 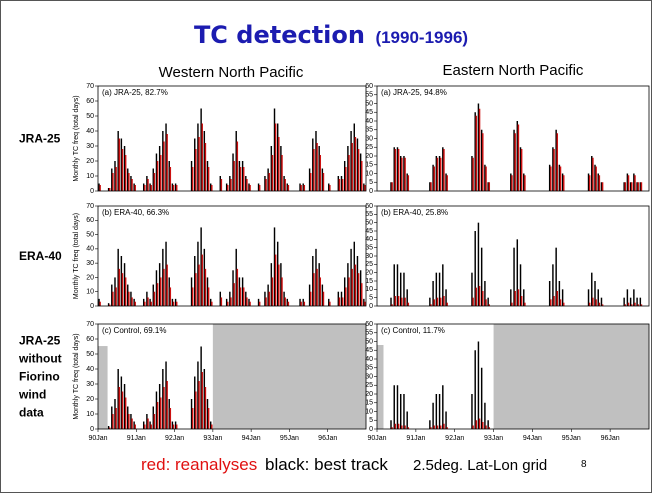 What do you see at coordinates (513, 70) in the screenshot?
I see `column-title: Eastern North Pacific` at bounding box center [513, 70].